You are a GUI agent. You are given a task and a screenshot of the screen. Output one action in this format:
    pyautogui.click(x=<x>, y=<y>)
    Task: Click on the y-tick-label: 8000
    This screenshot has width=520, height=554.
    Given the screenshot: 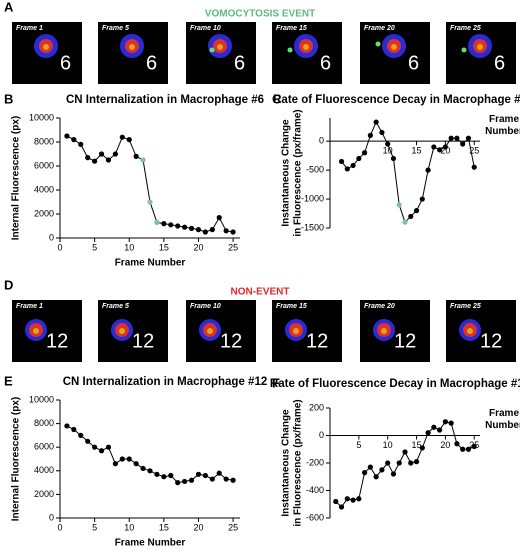 What is the action you would take?
    pyautogui.click(x=44, y=423)
    